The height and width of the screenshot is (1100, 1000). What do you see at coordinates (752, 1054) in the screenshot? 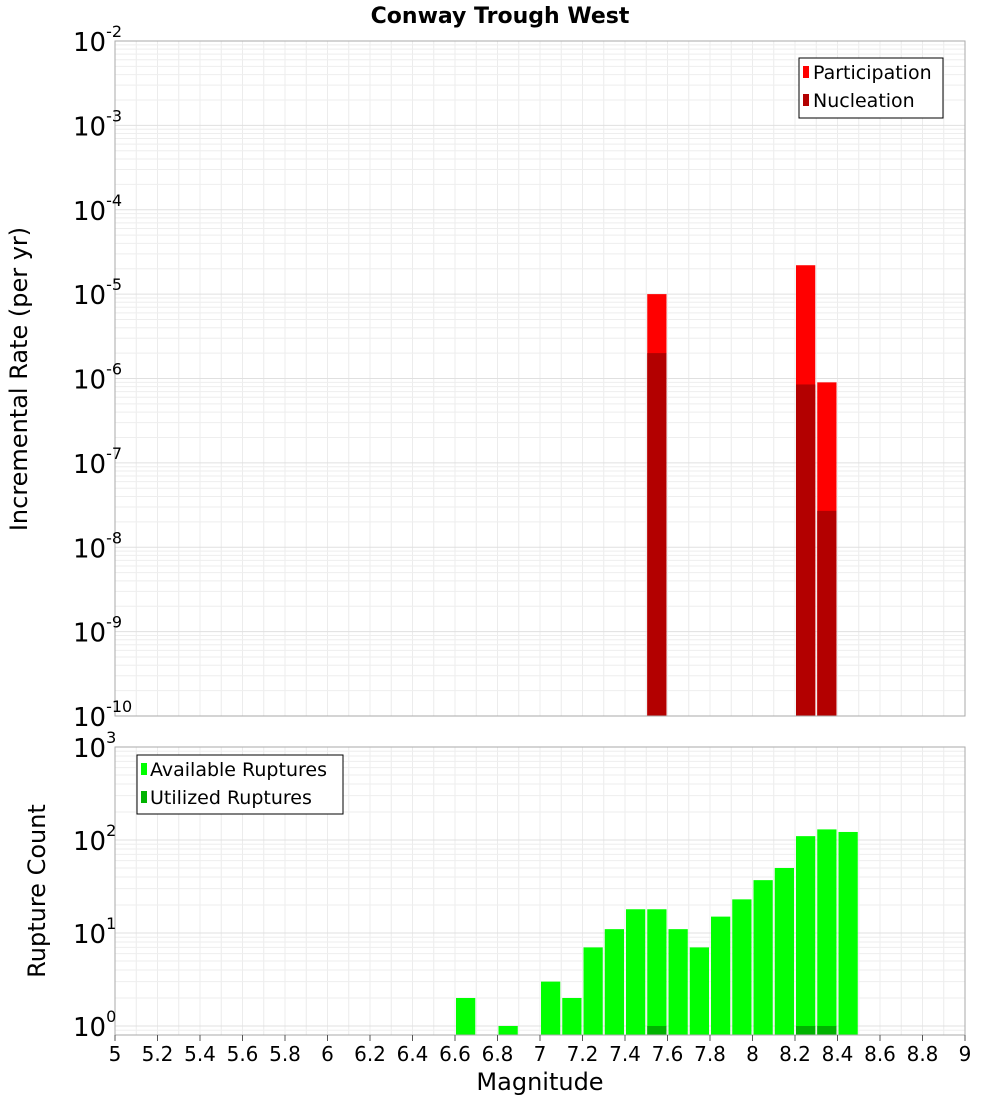
I see `x-tick-label: 8` at bounding box center [752, 1054].